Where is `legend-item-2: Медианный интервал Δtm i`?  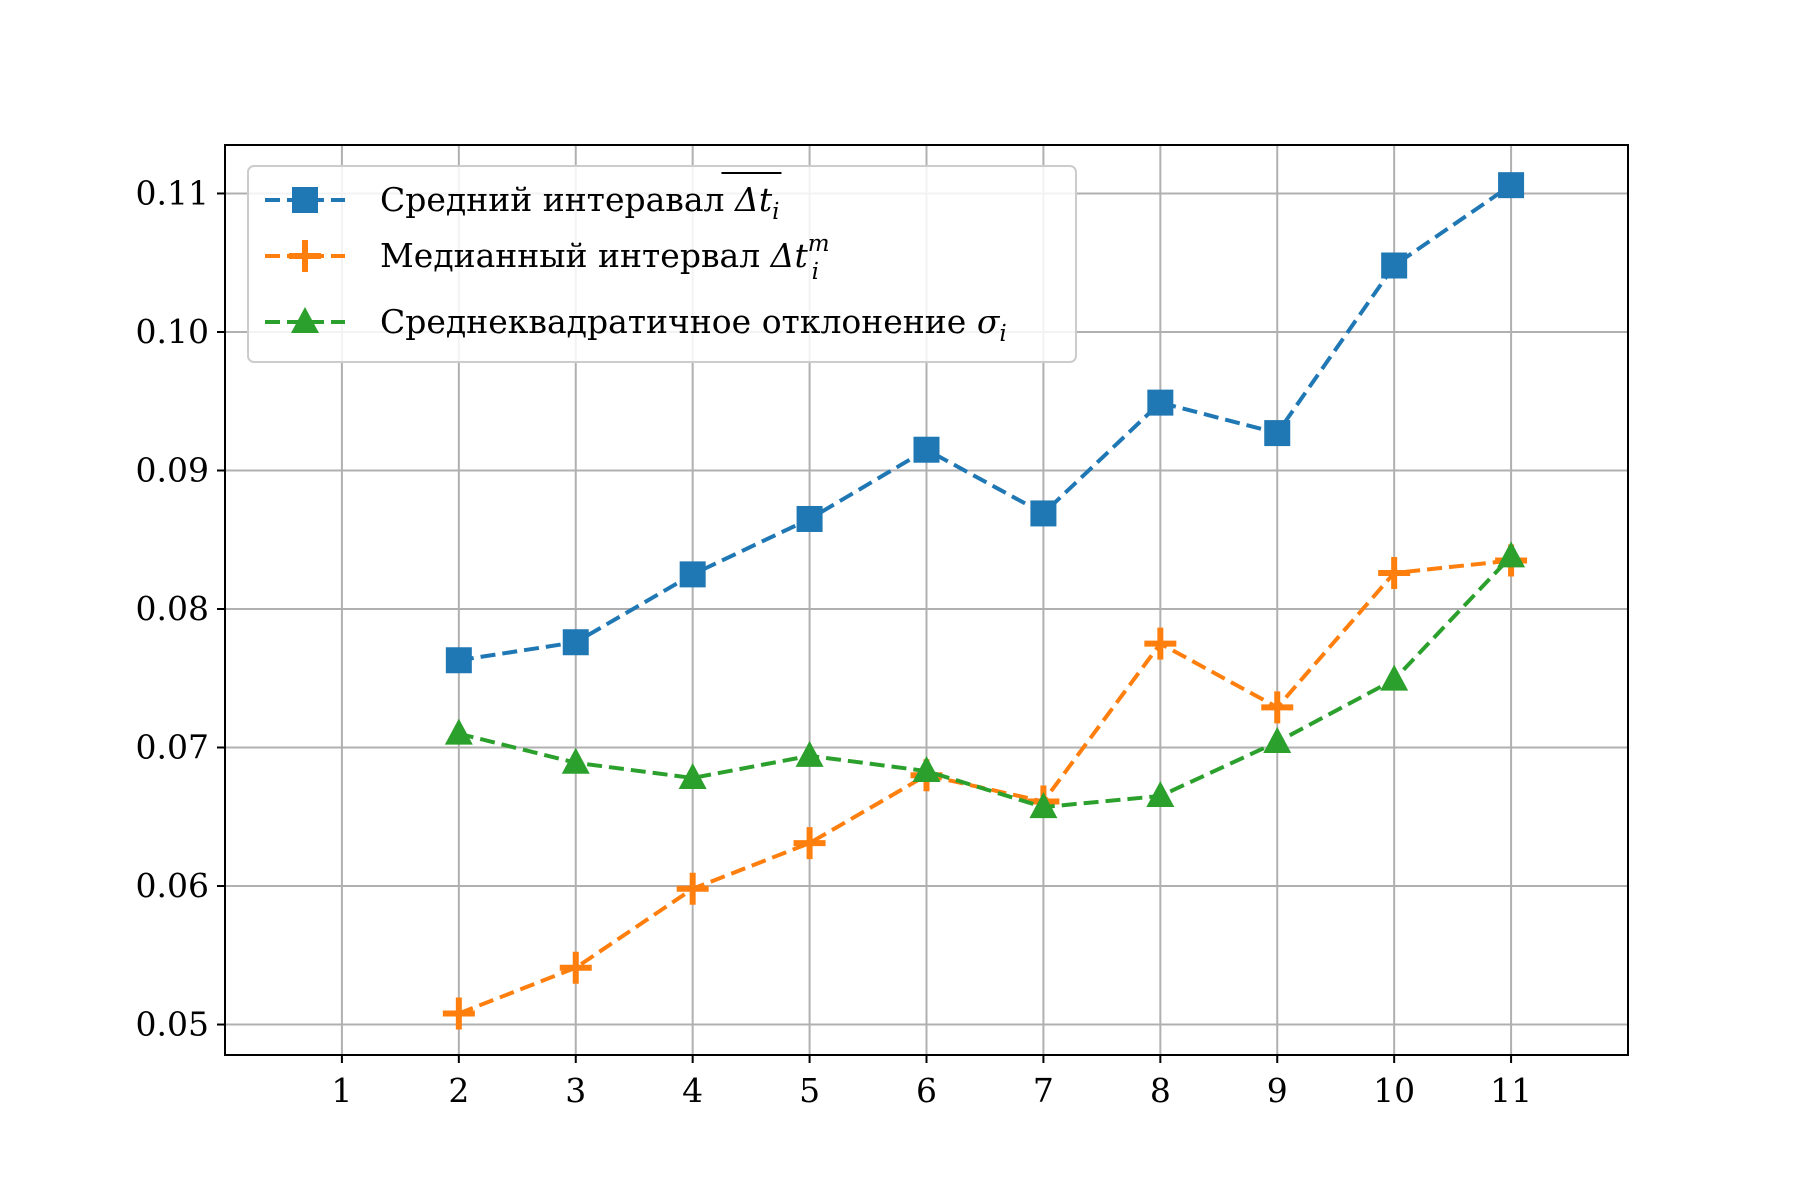 legend-item-2: Медианный интервал Δtm i is located at coordinates (547, 258).